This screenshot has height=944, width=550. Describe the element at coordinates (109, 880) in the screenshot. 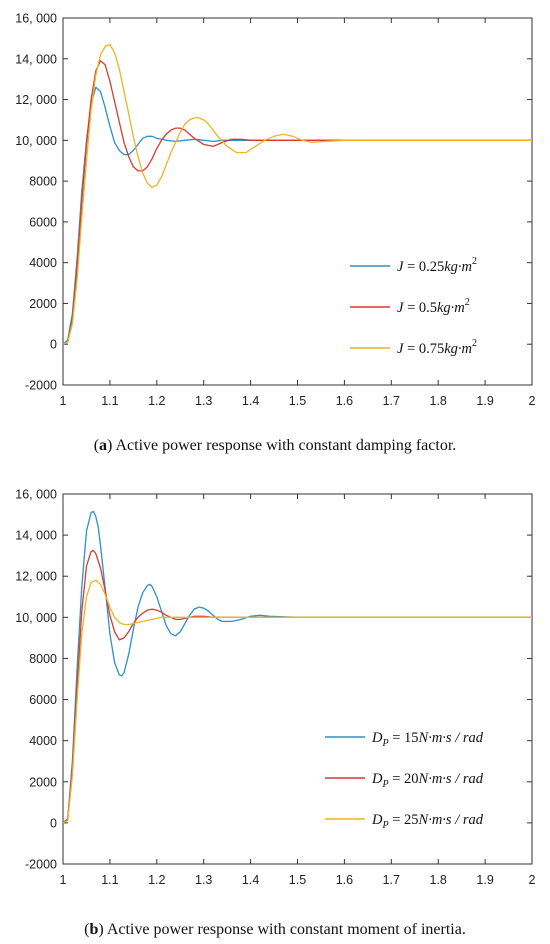

I see `x-tick-label-b: 1.1` at that location.